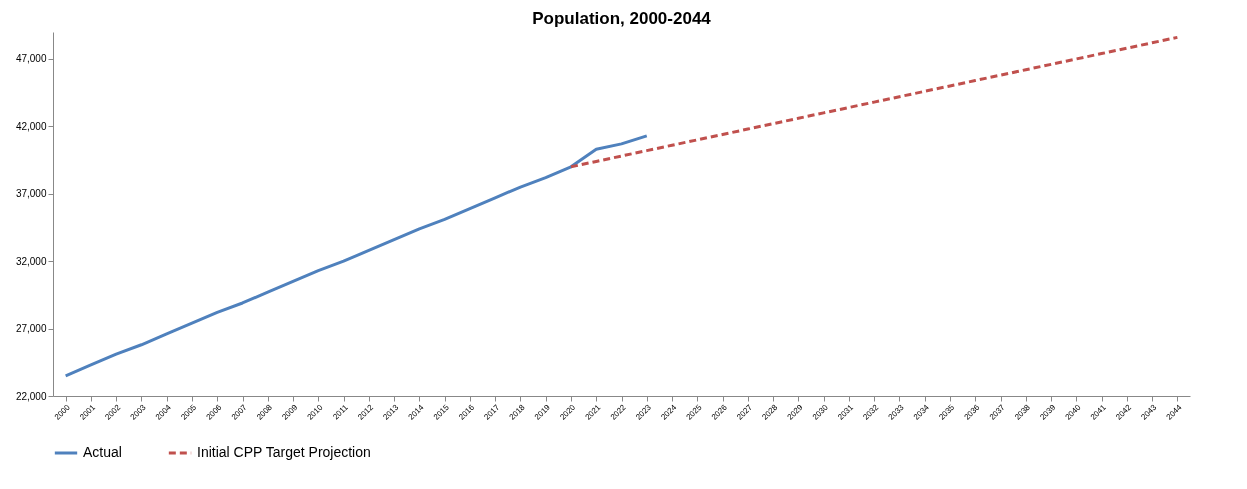  What do you see at coordinates (31, 329) in the screenshot?
I see `y-tick-label: 27,000` at bounding box center [31, 329].